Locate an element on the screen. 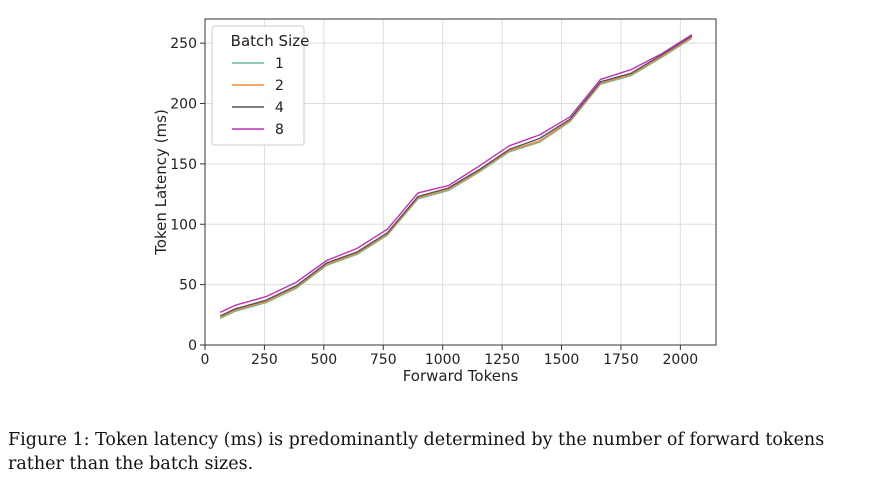 The height and width of the screenshot is (484, 871). y-axis-title: Token Latency (ms) is located at coordinates (161, 182).